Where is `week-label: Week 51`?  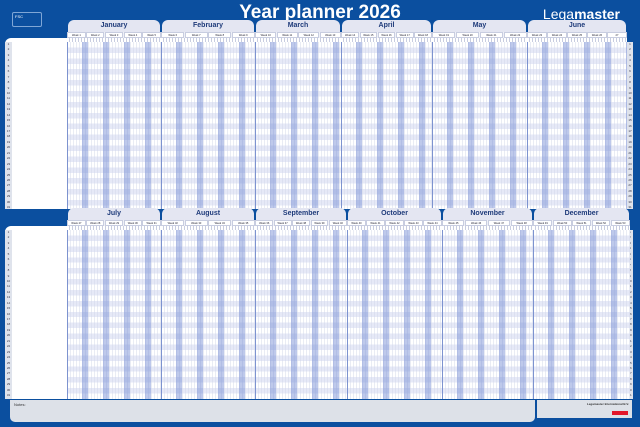 week-label: Week 51 is located at coordinates (581, 223).